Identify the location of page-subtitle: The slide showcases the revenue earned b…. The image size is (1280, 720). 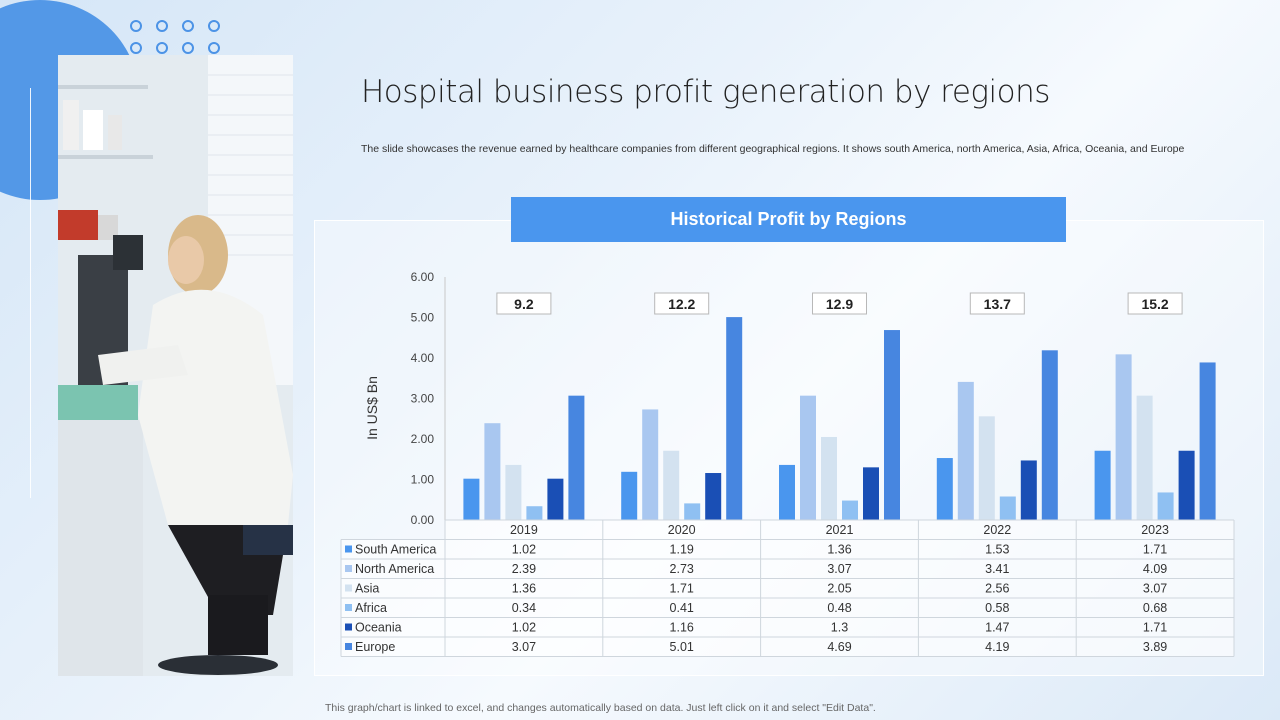
(773, 149).